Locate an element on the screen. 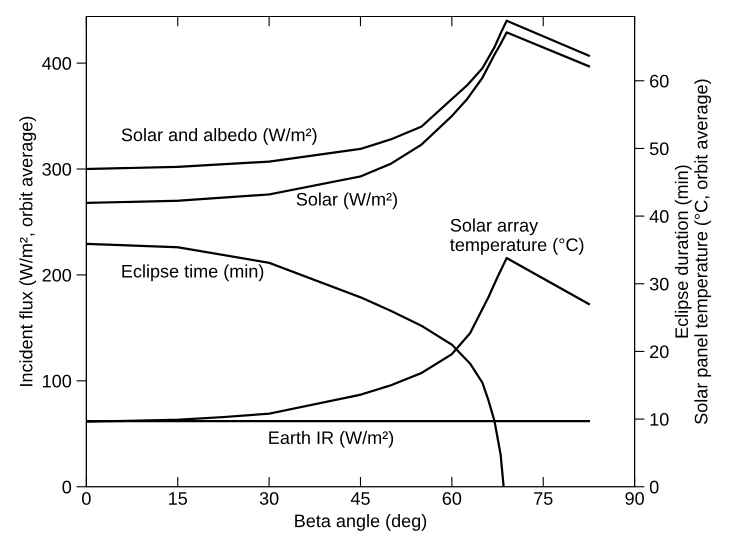  y2-tick-label: 60 is located at coordinates (659, 81).